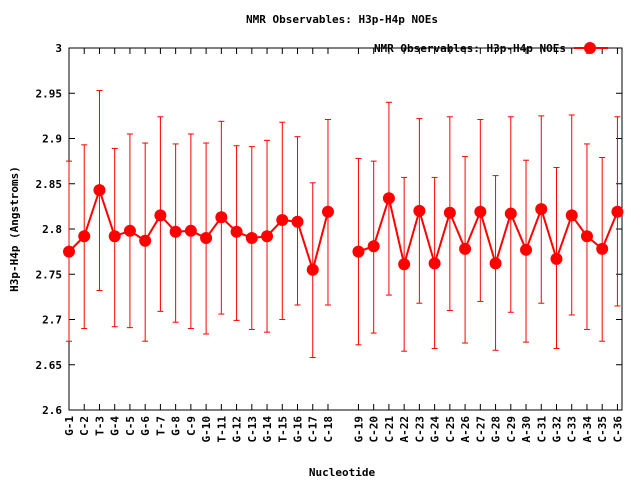 The image size is (640, 484). What do you see at coordinates (374, 429) in the screenshot?
I see `x-tick-label: C-20` at bounding box center [374, 429].